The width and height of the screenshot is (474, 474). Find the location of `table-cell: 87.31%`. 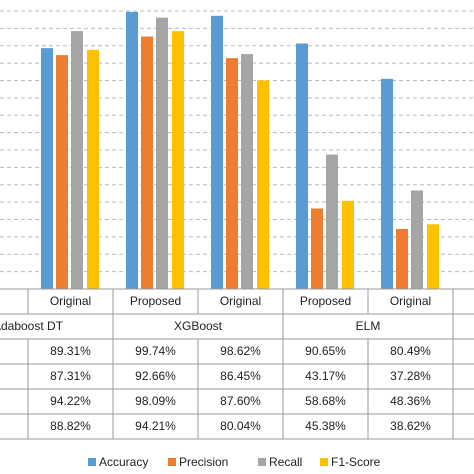

table-cell: 87.31% is located at coordinates (70, 376).